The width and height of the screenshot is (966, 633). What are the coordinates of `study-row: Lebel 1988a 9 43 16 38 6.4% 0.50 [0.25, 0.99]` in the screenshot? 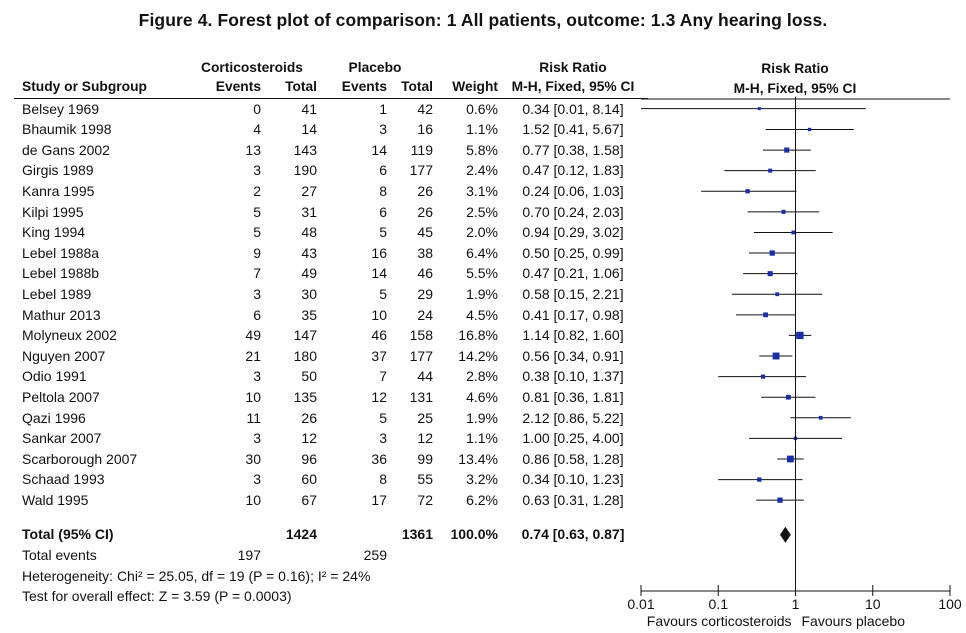 It's located at (331, 253).